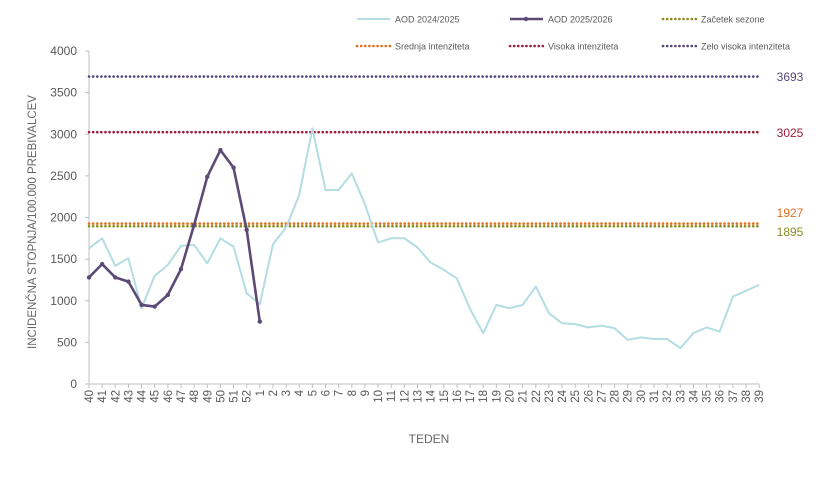 This screenshot has width=820, height=482. Describe the element at coordinates (366, 393) in the screenshot. I see `x-tick-label: 9` at that location.